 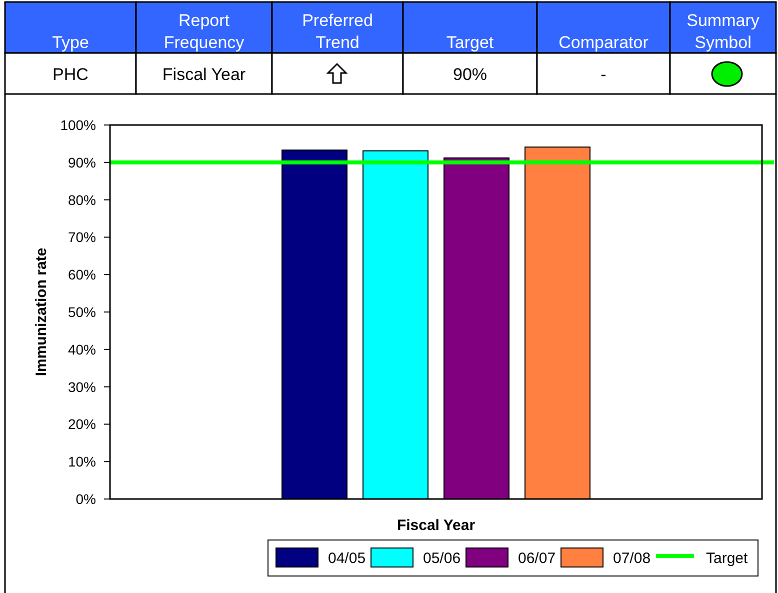 I want to click on y-tick-label: 70%, so click(x=82, y=237).